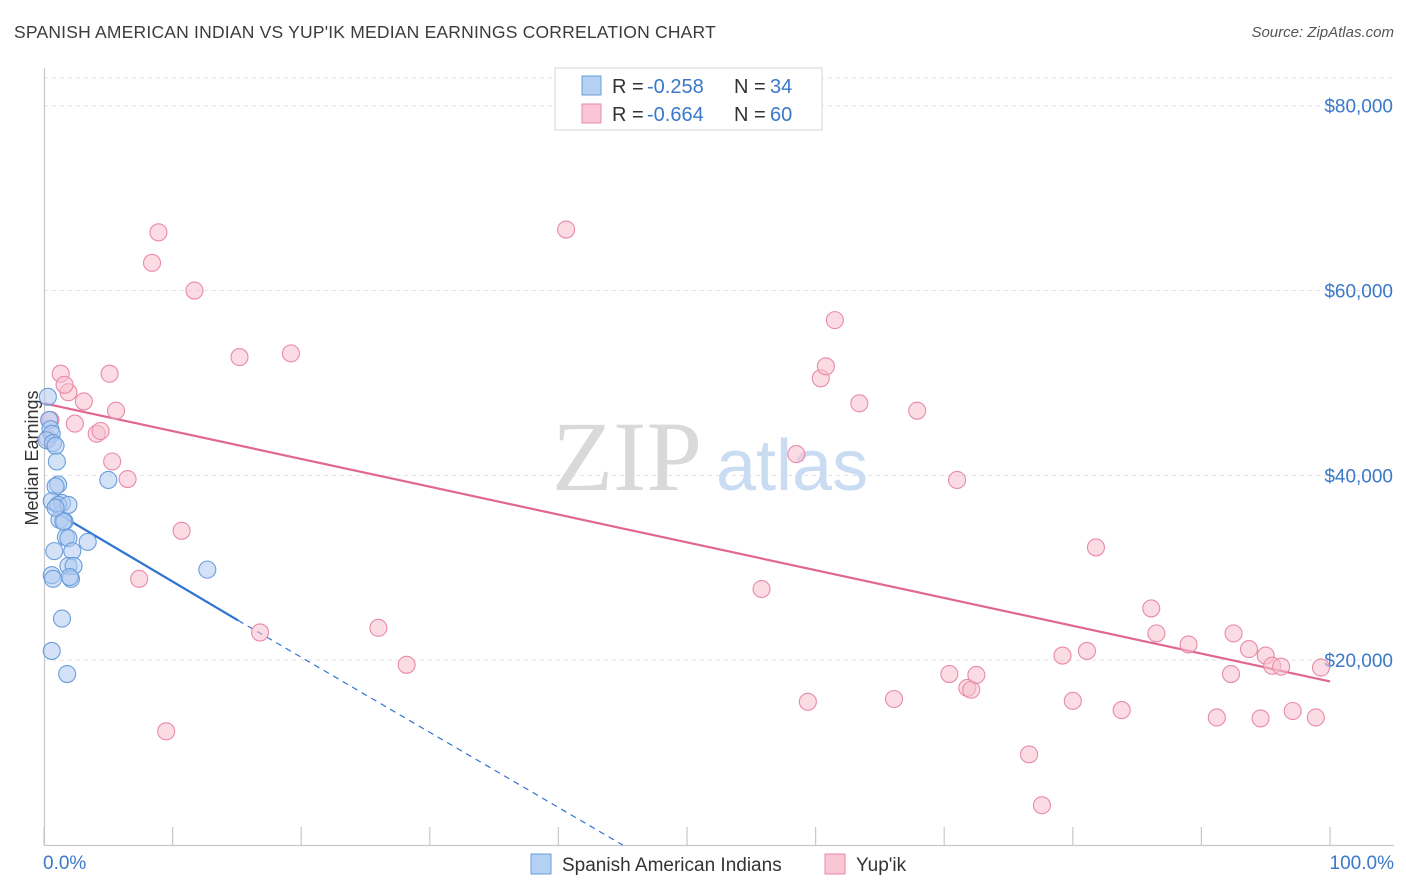 The height and width of the screenshot is (892, 1406). What do you see at coordinates (710, 456) in the screenshot?
I see `watermark: ZIP atlas` at bounding box center [710, 456].